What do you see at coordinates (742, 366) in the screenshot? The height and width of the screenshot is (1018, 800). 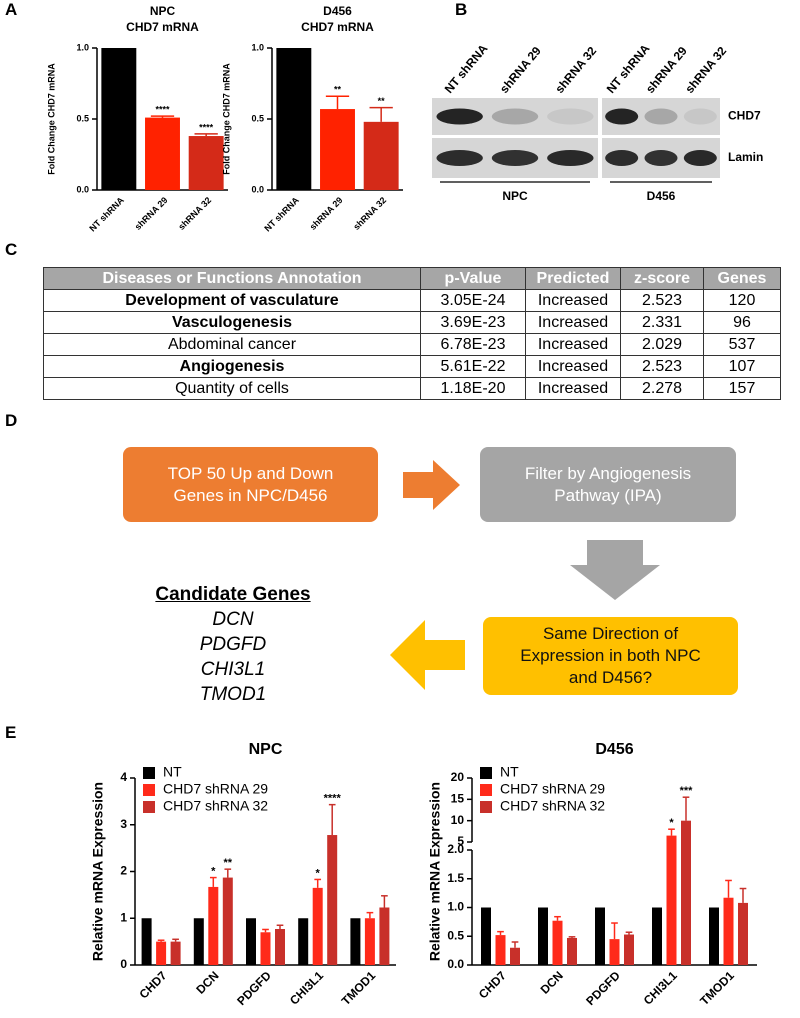 I see `table-cell: 107` at bounding box center [742, 366].